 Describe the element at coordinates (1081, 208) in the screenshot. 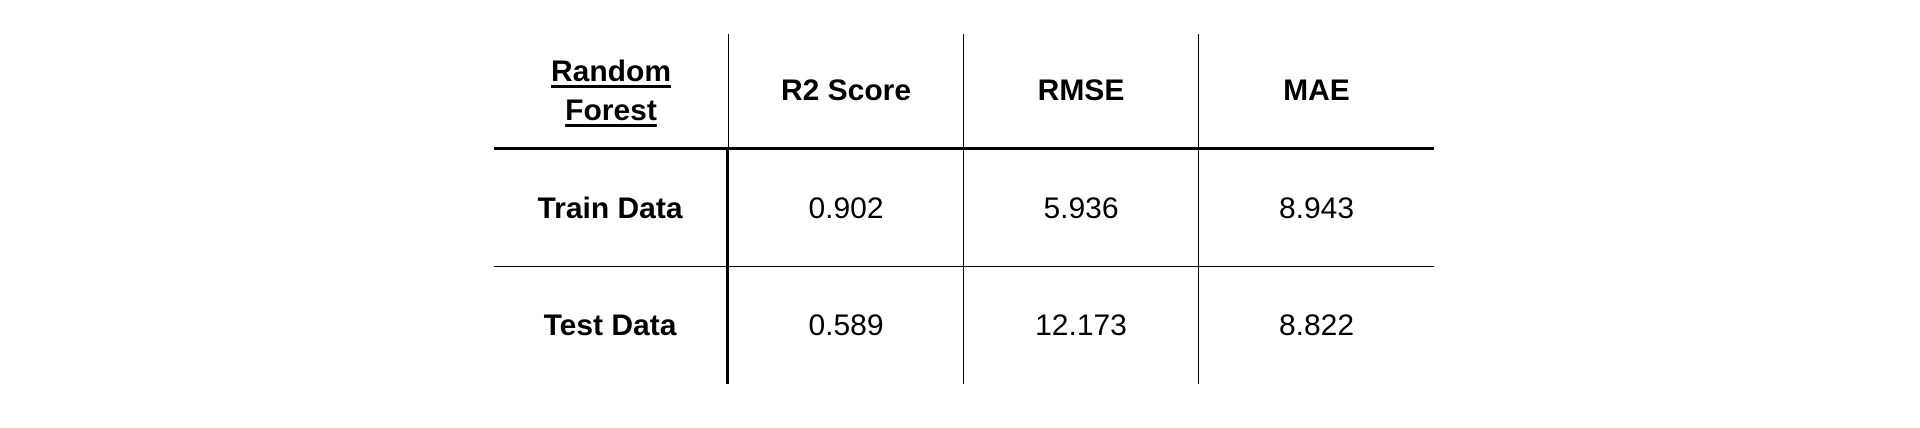

I see `cell-train-rmse: 5.936` at that location.